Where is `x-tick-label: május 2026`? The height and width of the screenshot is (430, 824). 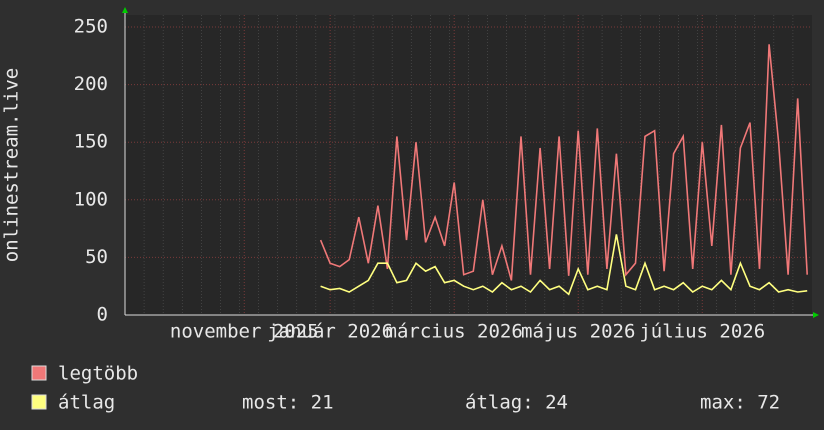
x-tick-label: május 2026 is located at coordinates (578, 332).